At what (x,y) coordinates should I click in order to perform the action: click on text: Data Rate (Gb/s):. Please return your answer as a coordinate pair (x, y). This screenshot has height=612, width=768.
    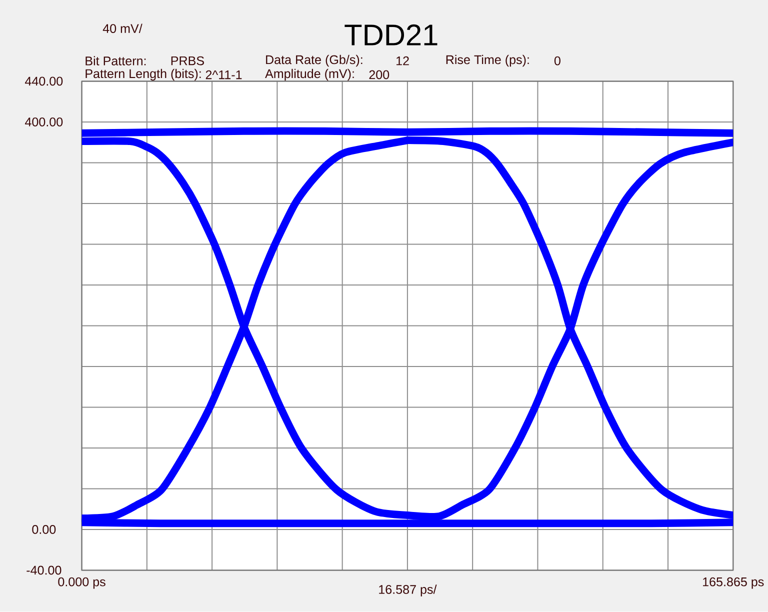
    Looking at the image, I should click on (314, 61).